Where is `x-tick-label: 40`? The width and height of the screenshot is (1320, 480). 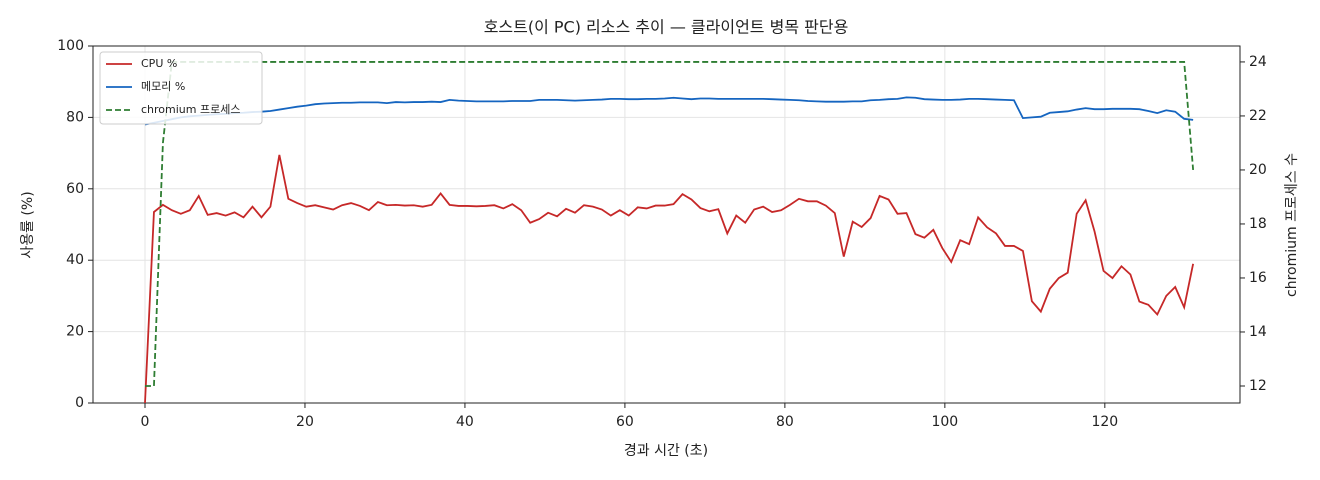 x-tick-label: 40 is located at coordinates (465, 422).